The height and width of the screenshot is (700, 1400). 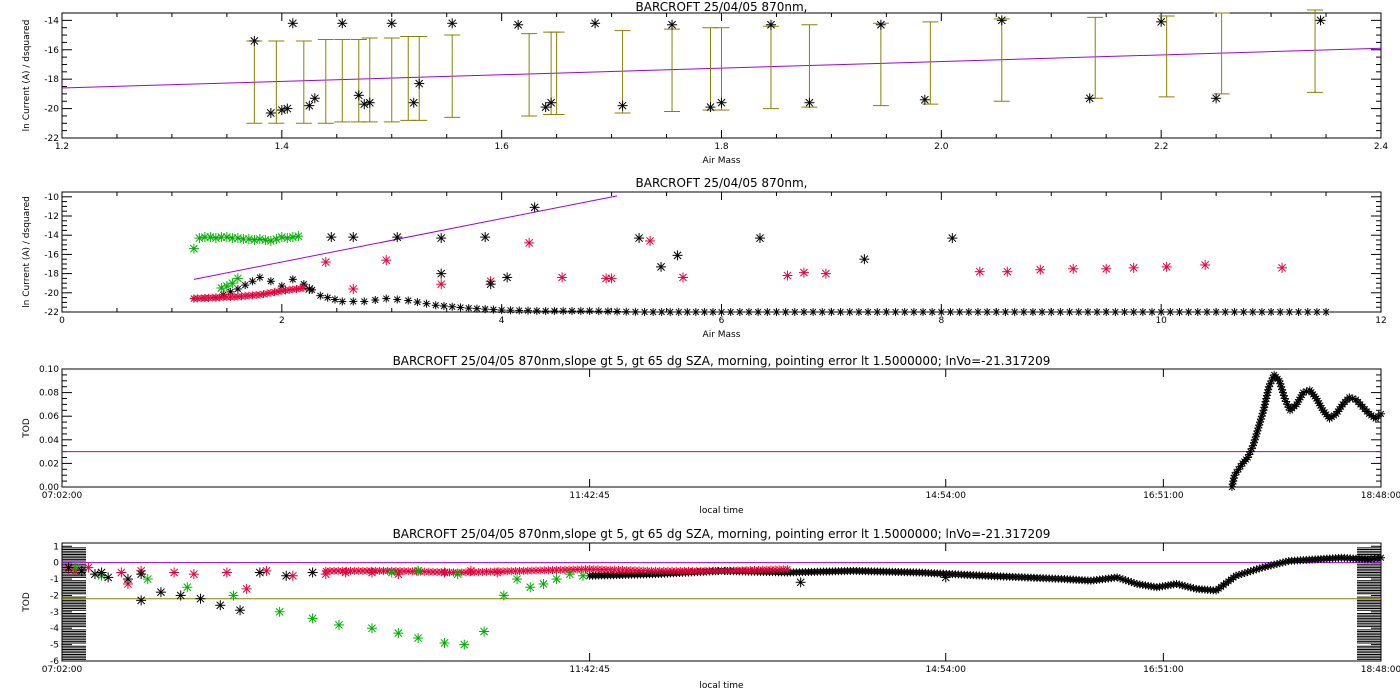 What do you see at coordinates (49, 394) in the screenshot?
I see `y-tick-label: 0.08` at bounding box center [49, 394].